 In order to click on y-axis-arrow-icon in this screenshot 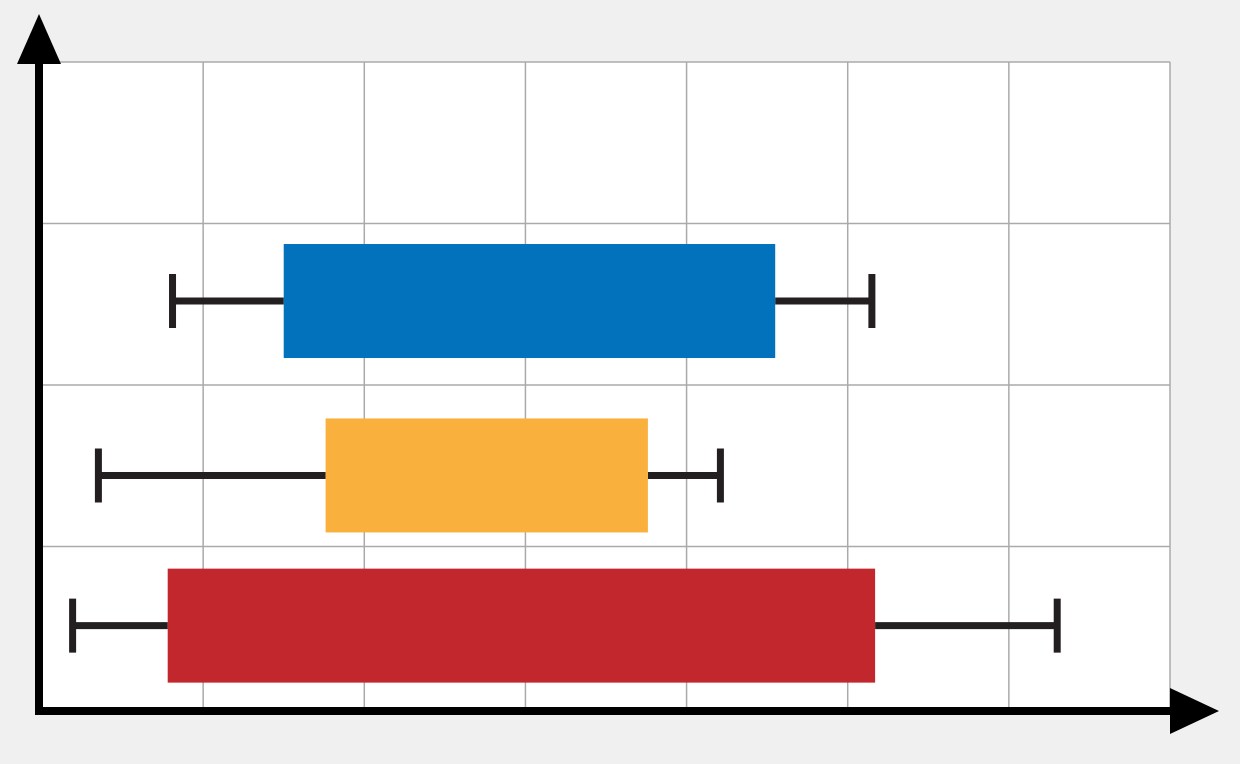, I will do `click(39, 39)`.